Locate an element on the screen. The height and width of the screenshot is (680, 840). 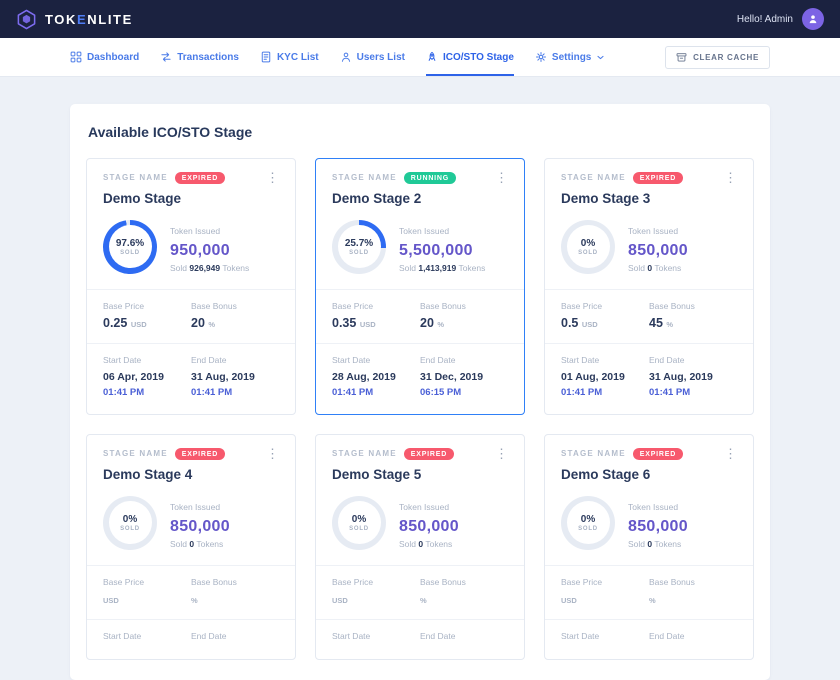
sold-progress-ring: 97.6% SOLD is located at coordinates (130, 246).